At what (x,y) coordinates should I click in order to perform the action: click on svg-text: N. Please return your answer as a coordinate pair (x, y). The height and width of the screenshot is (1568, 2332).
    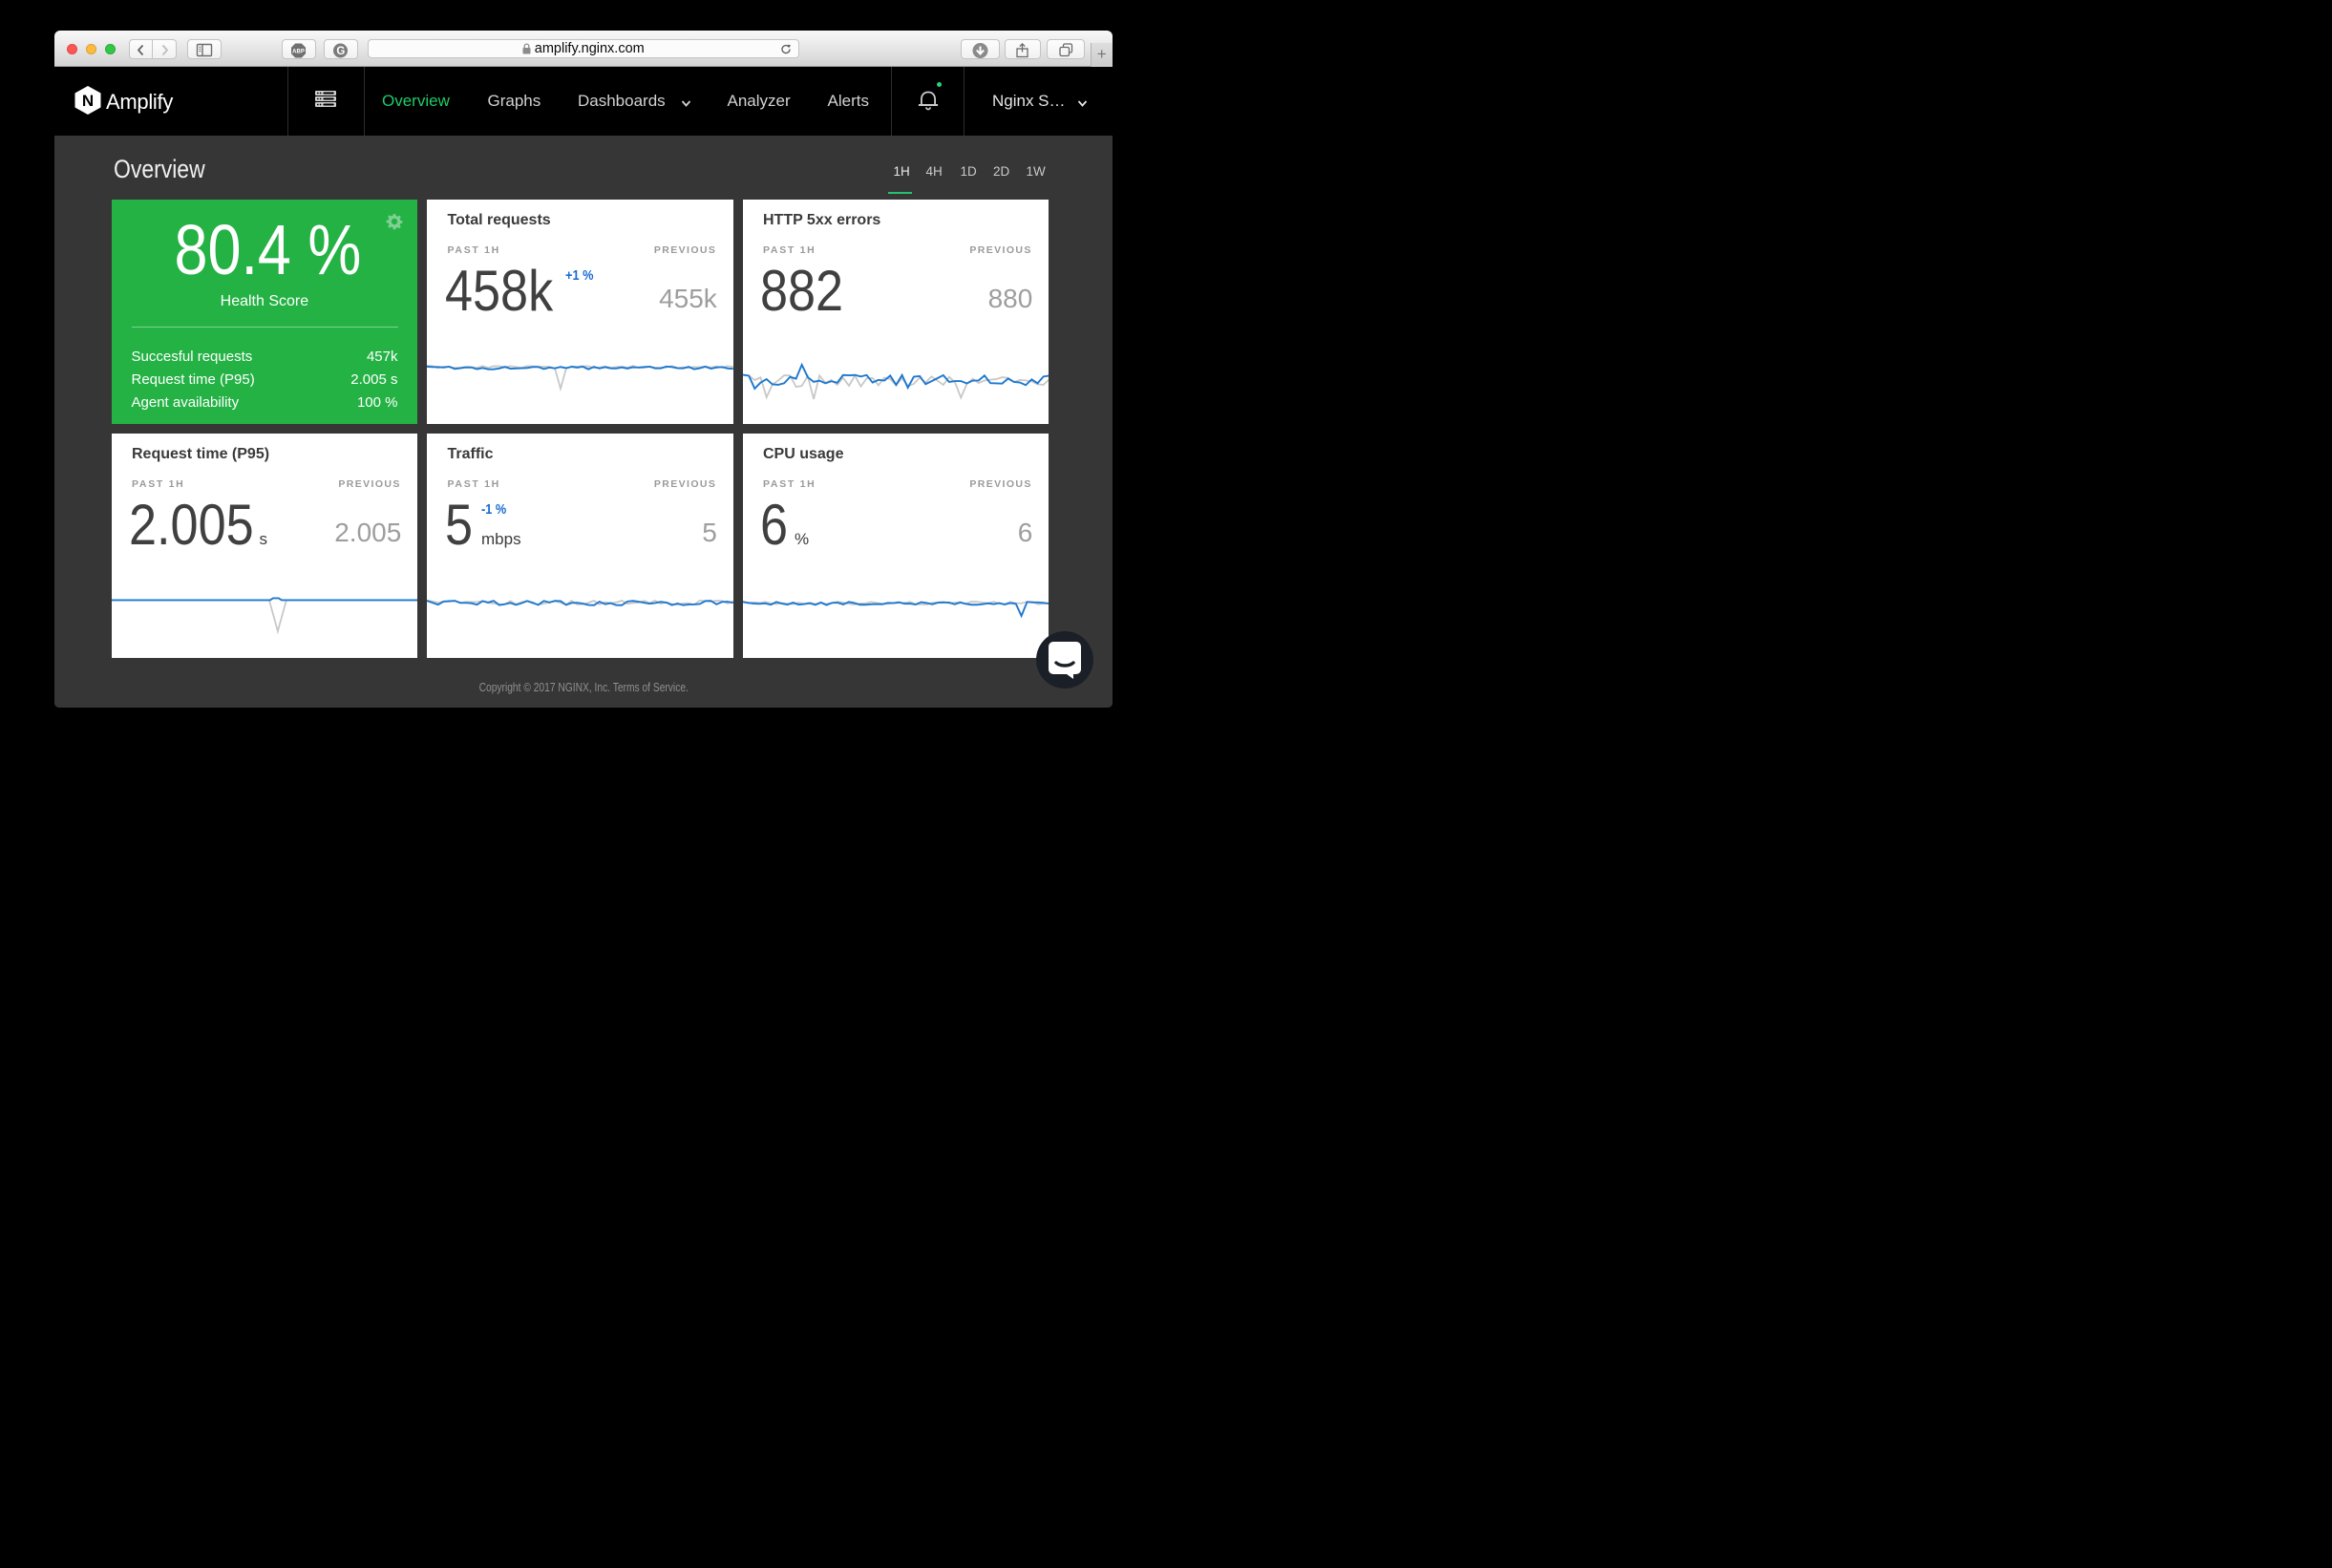
    Looking at the image, I should click on (87, 101).